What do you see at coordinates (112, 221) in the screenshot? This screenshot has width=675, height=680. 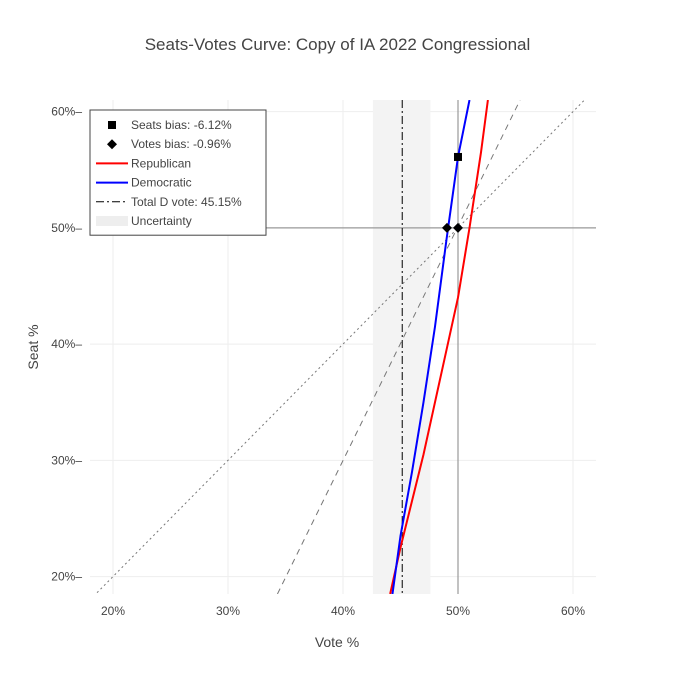 I see `legend-band-symbol` at bounding box center [112, 221].